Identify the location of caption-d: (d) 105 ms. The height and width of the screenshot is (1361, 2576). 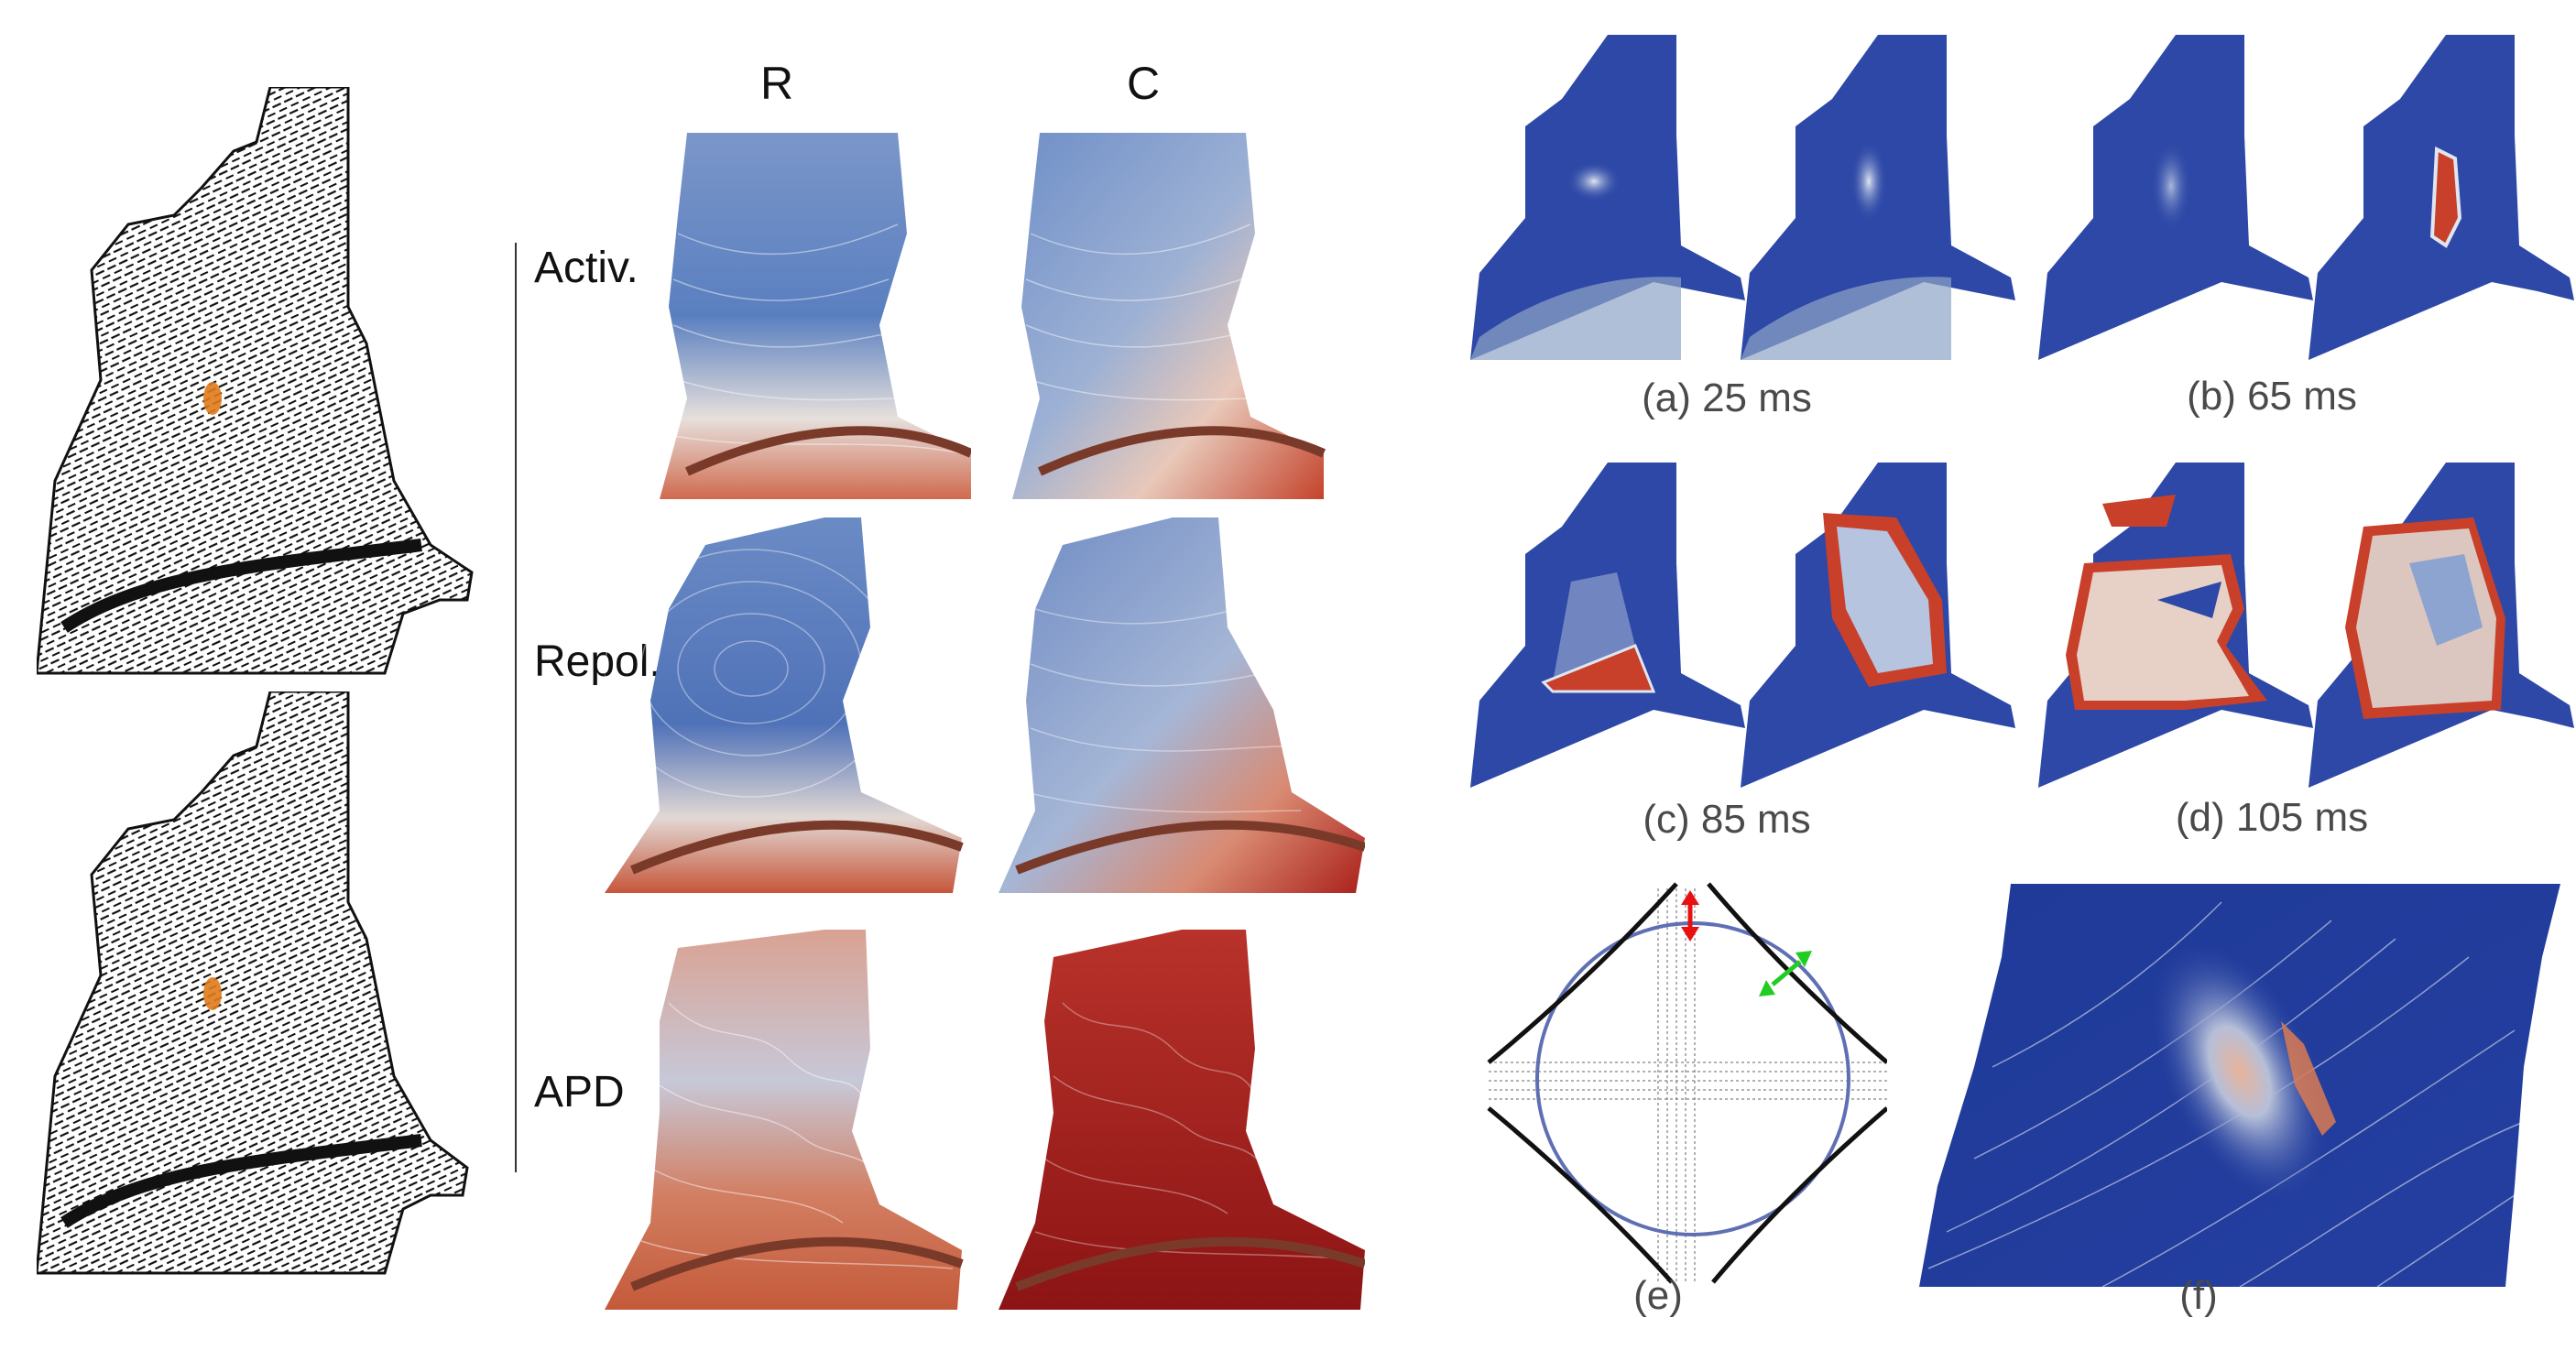
(2272, 818).